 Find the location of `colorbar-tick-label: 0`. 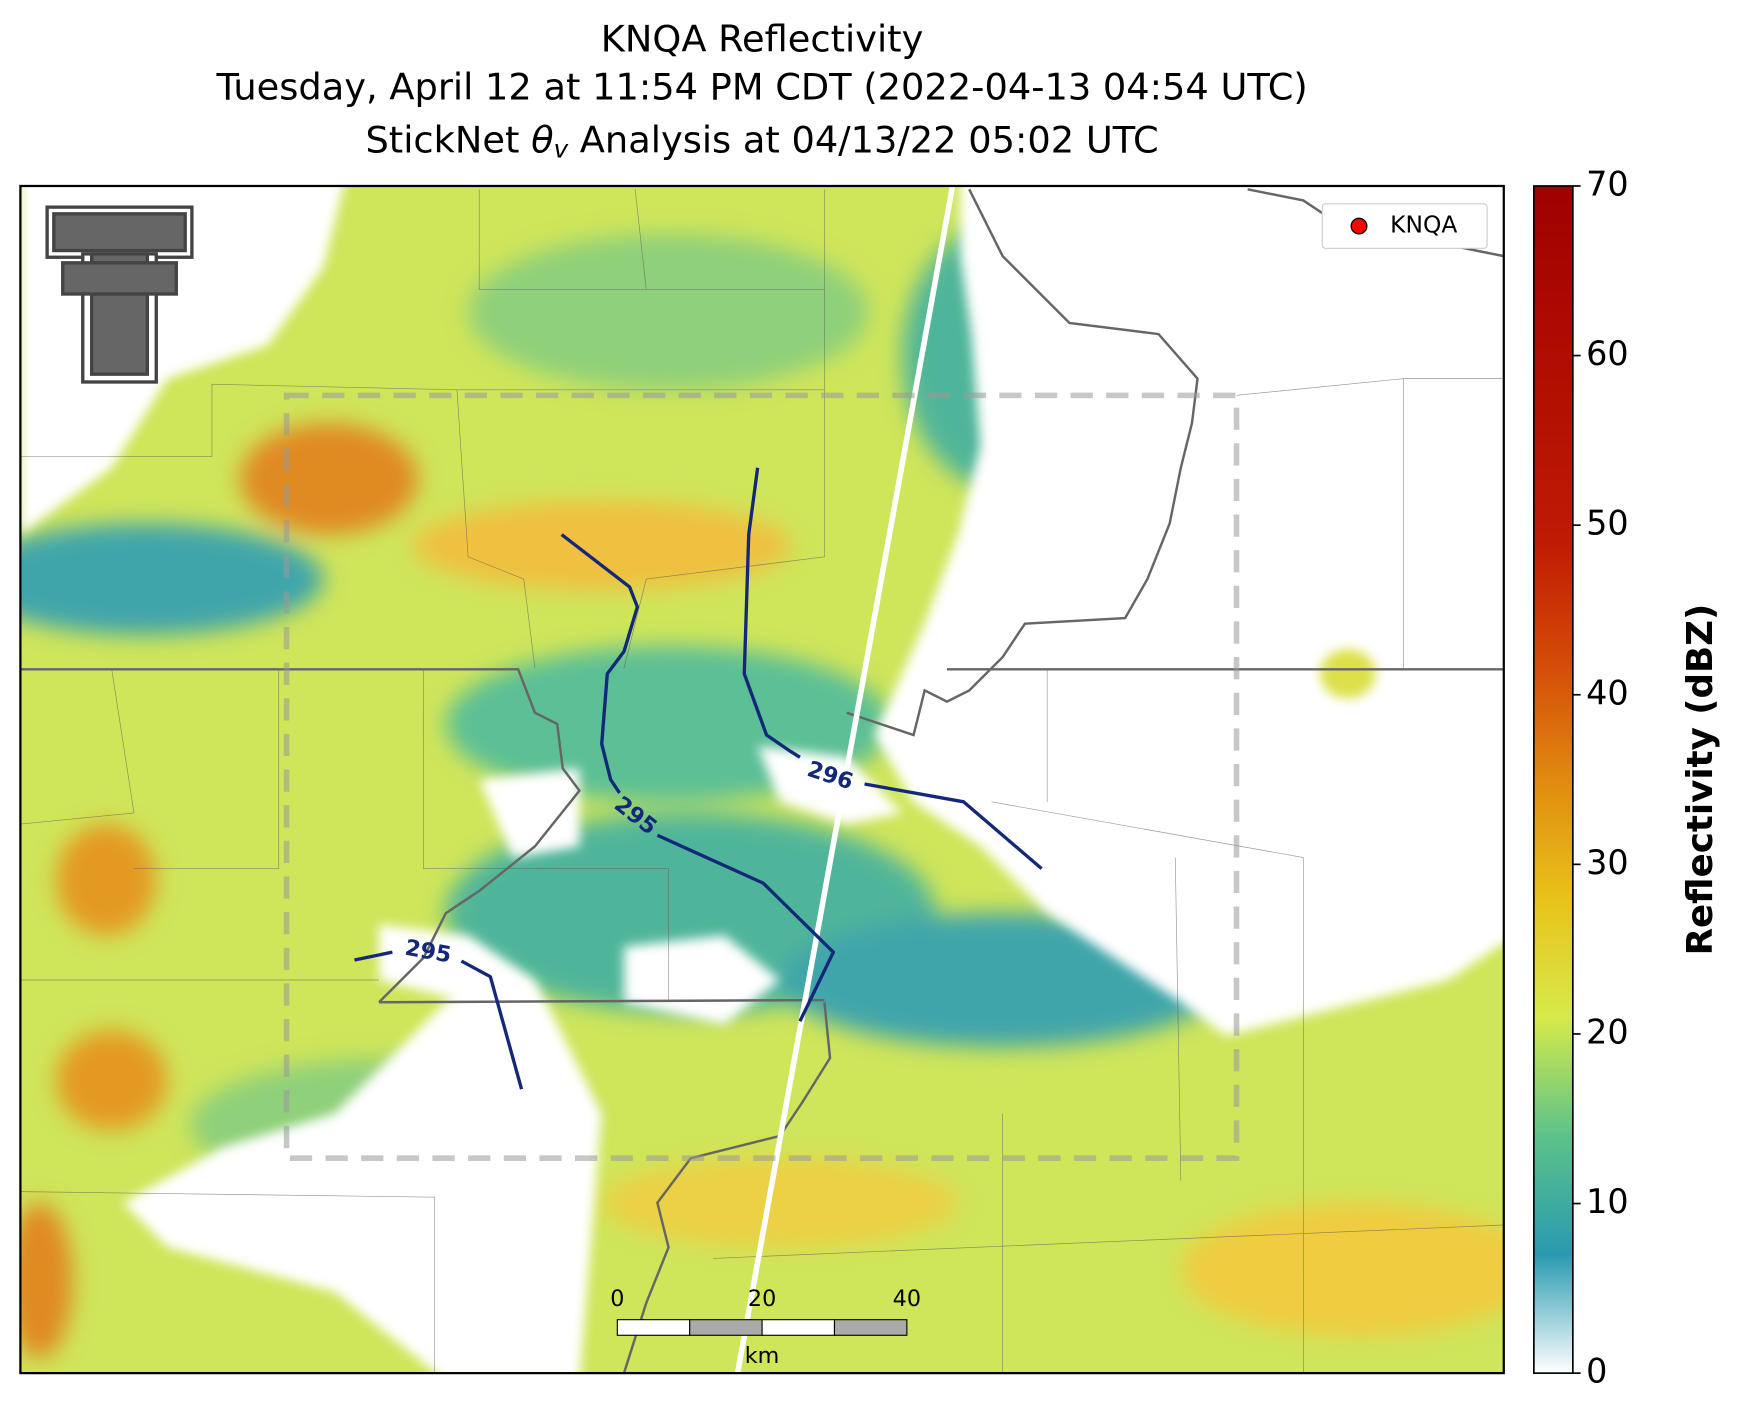

colorbar-tick-label: 0 is located at coordinates (1596, 1371).